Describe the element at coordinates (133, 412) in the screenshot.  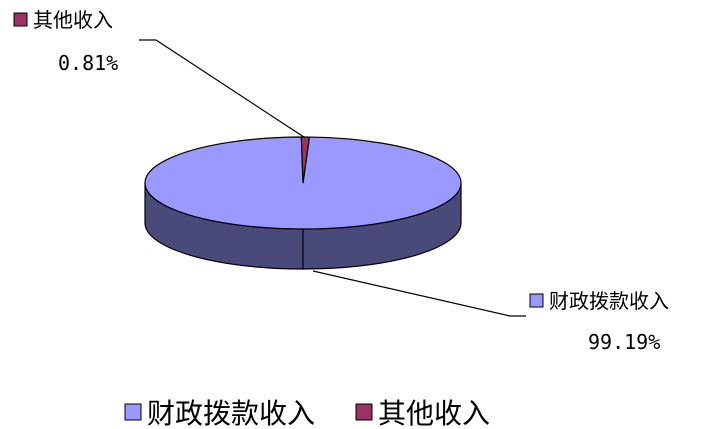
I see `legend-swatch-fiscal-appropriation` at that location.